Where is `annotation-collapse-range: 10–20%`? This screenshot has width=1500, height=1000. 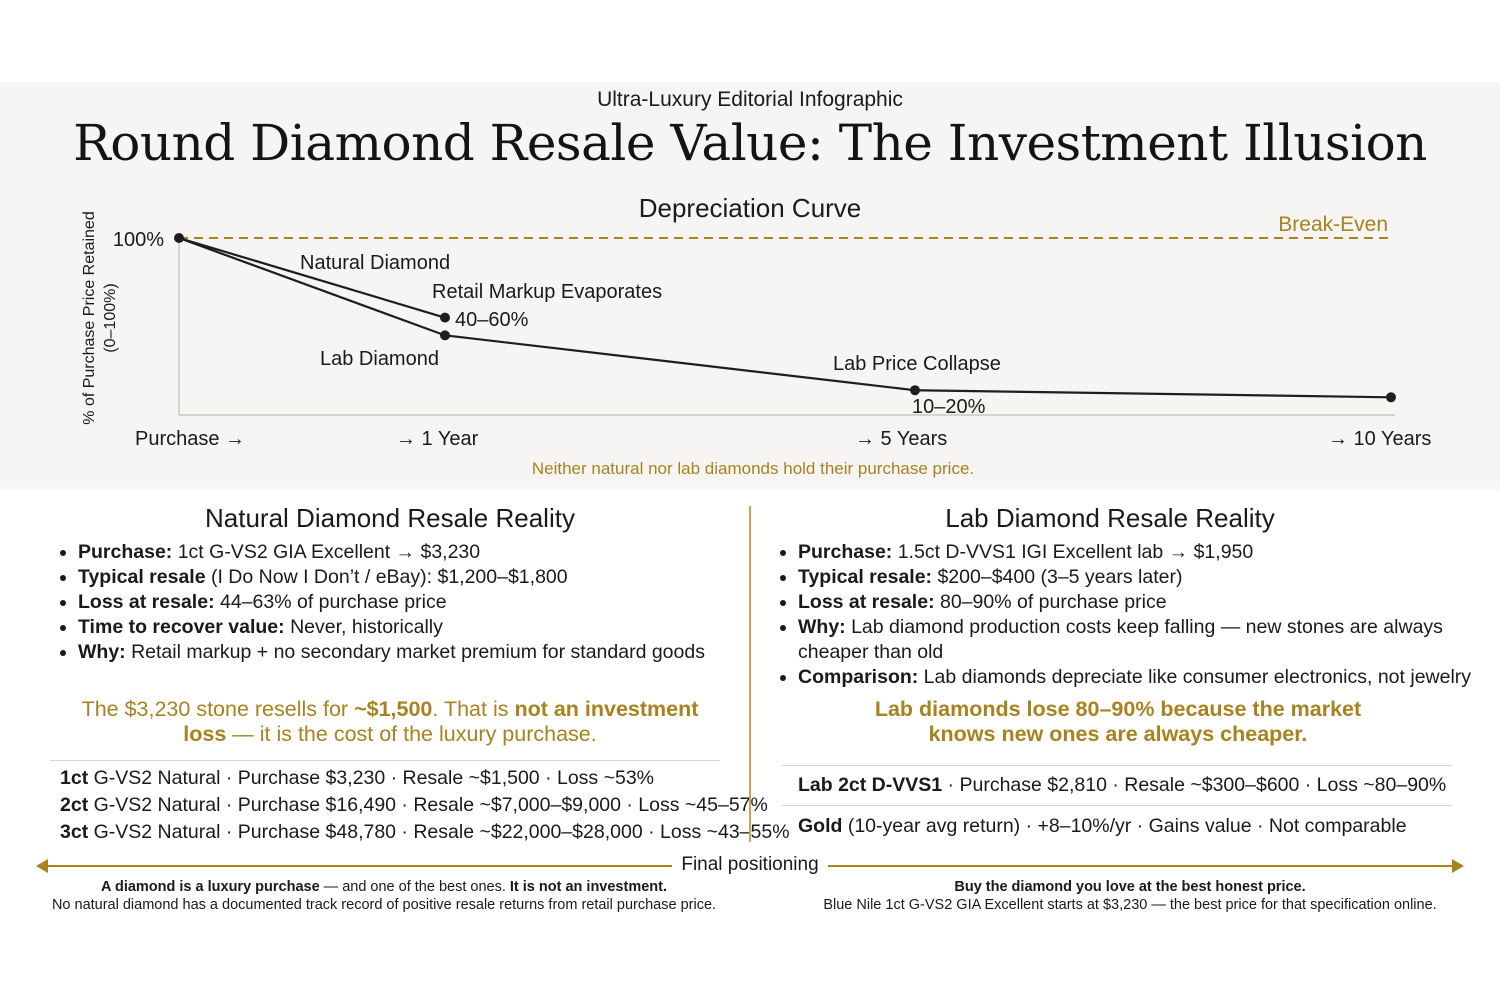
annotation-collapse-range: 10–20% is located at coordinates (949, 407).